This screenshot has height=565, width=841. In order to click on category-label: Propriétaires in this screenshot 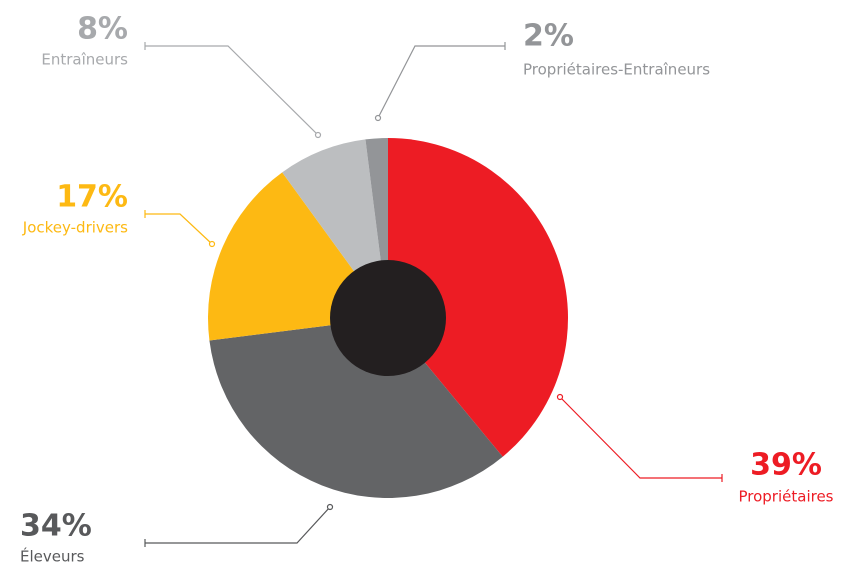, I will do `click(785, 497)`.